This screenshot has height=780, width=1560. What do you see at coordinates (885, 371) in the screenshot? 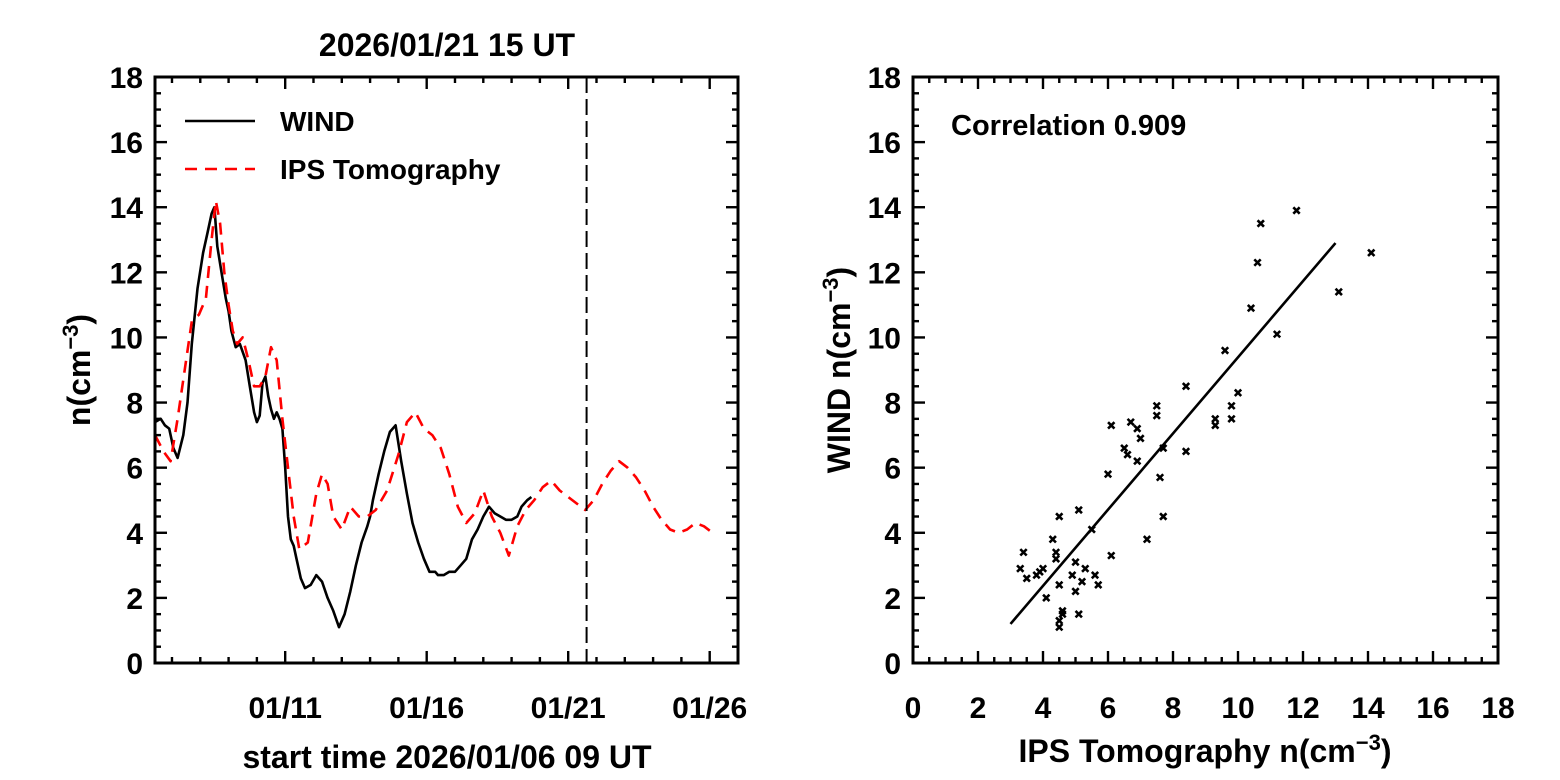
I see `scatter-y-tick-labels: 0 2 4 6 8 10 12 14 16 18` at bounding box center [885, 371].